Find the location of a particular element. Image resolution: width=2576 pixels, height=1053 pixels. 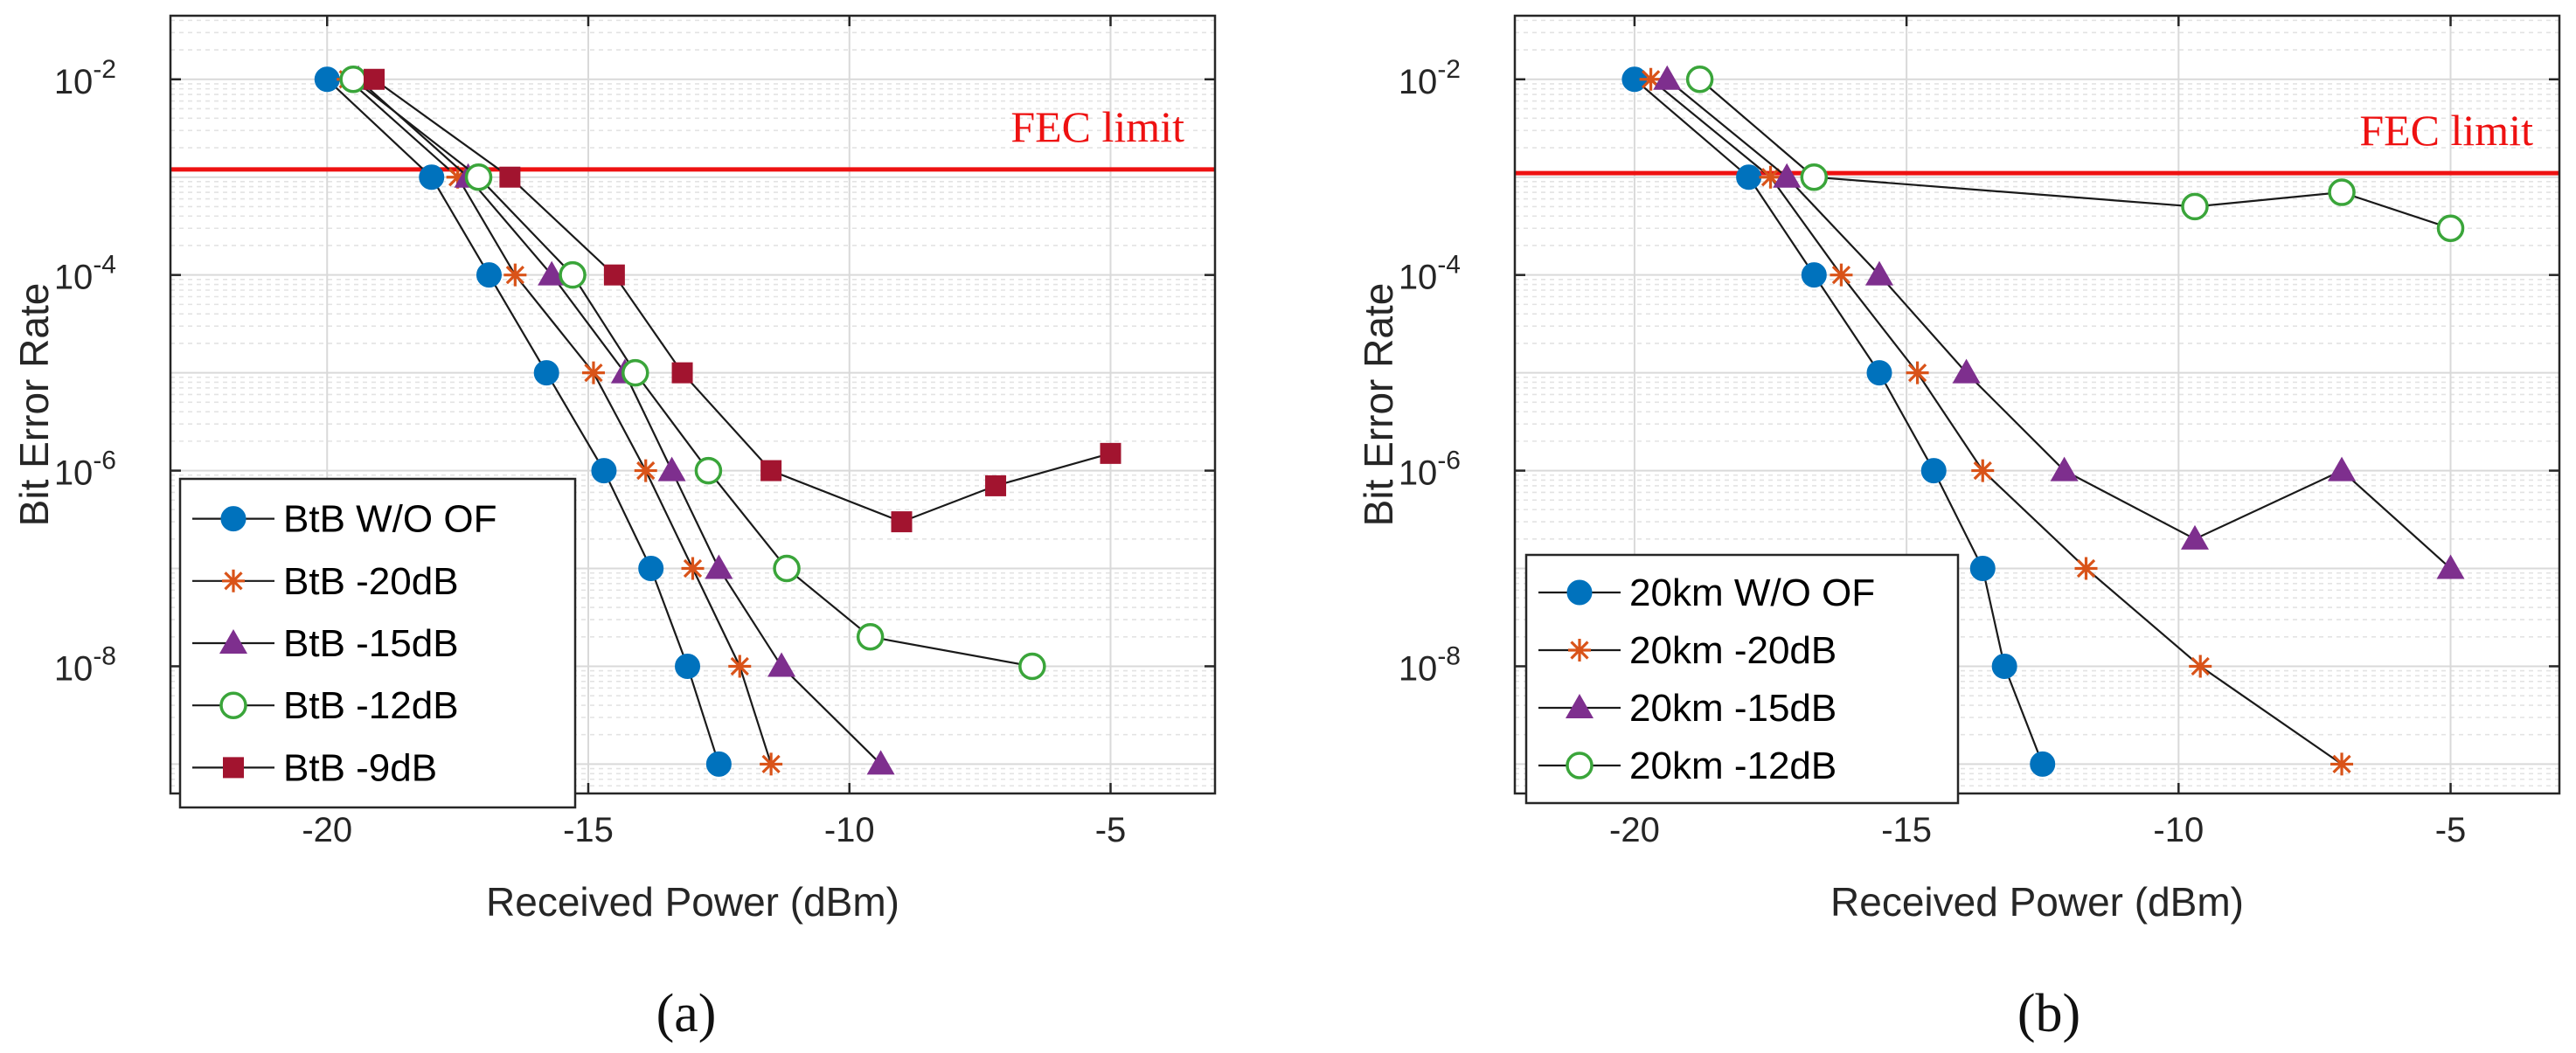

y-tick-label: 10⁻⁶ is located at coordinates (85, 470).